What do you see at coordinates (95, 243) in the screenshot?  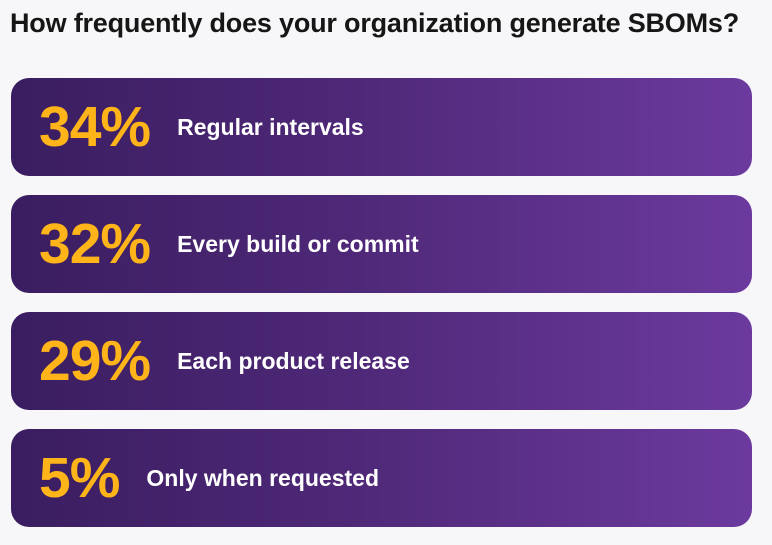 I see `stat-percent: 32%` at bounding box center [95, 243].